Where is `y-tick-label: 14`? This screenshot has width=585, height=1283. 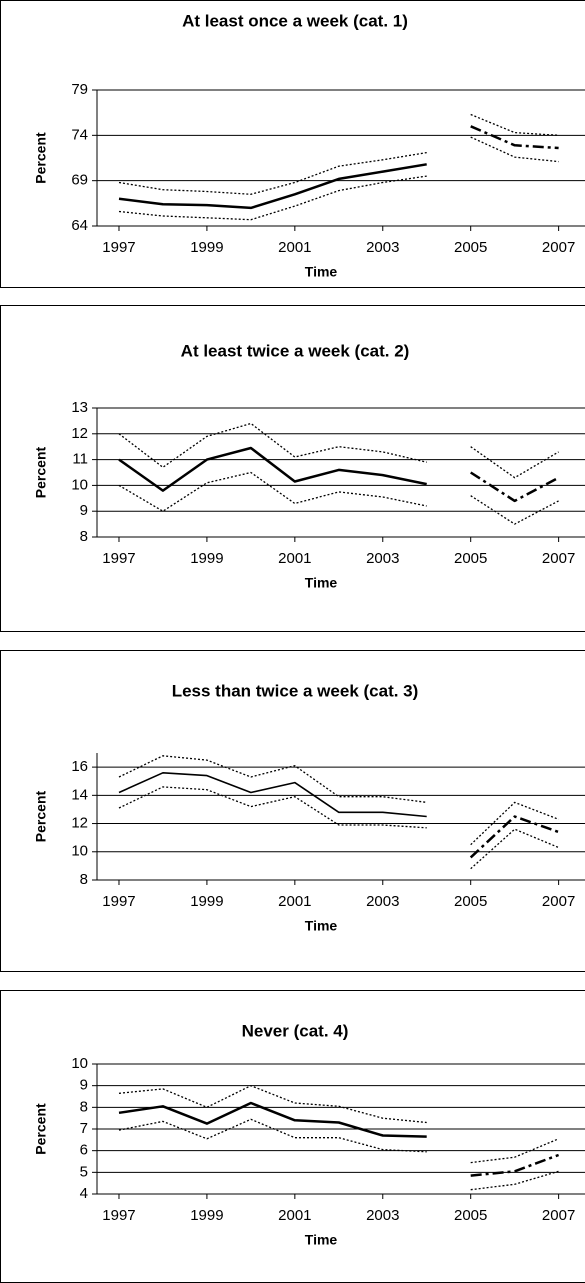
y-tick-label: 14 is located at coordinates (79, 794).